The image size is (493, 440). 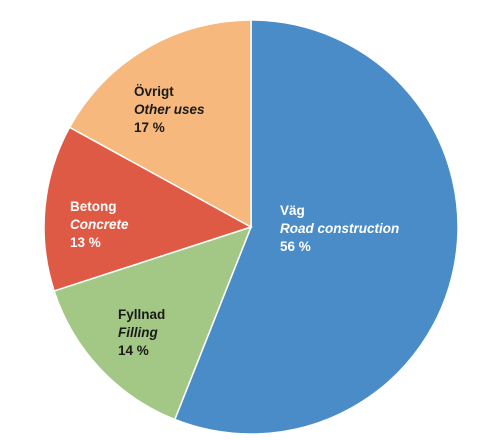 What do you see at coordinates (154, 91) in the screenshot?
I see `slice-label-sv: Övrigt` at bounding box center [154, 91].